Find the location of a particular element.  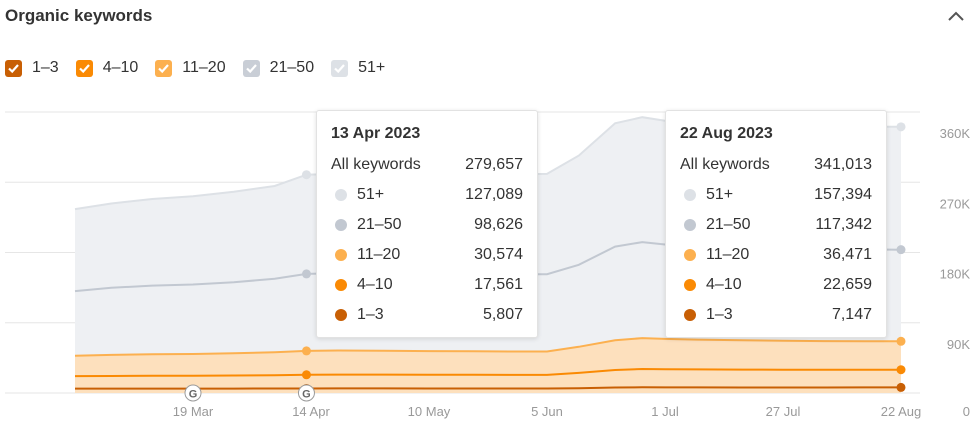

tooltip-total-row: All keywords 341,013 is located at coordinates (776, 165).